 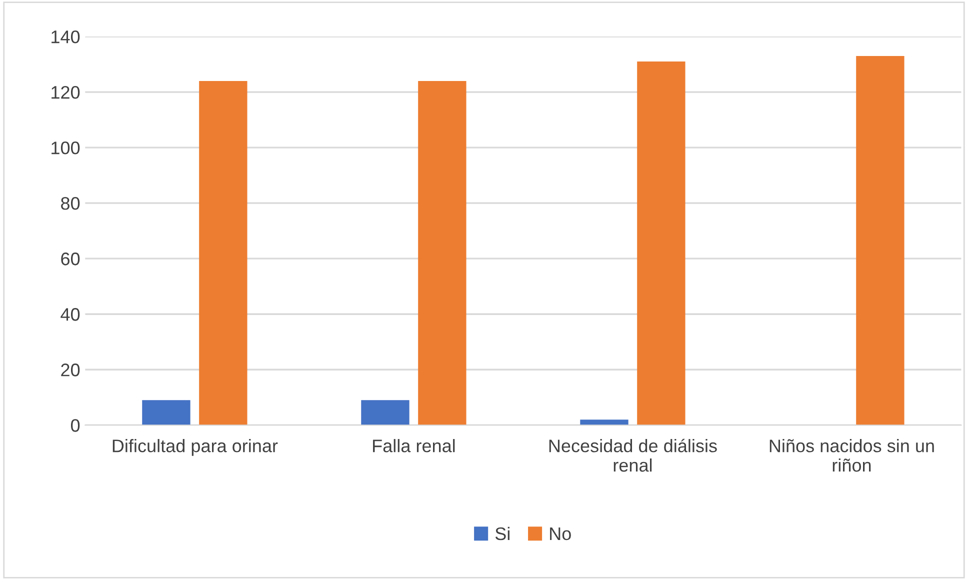 What do you see at coordinates (502, 533) in the screenshot?
I see `legend-label: Si` at bounding box center [502, 533].